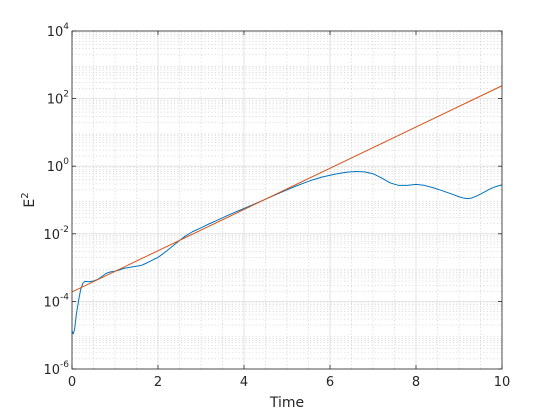  I want to click on y-tick-label-exponent: -4, so click(64, 297).